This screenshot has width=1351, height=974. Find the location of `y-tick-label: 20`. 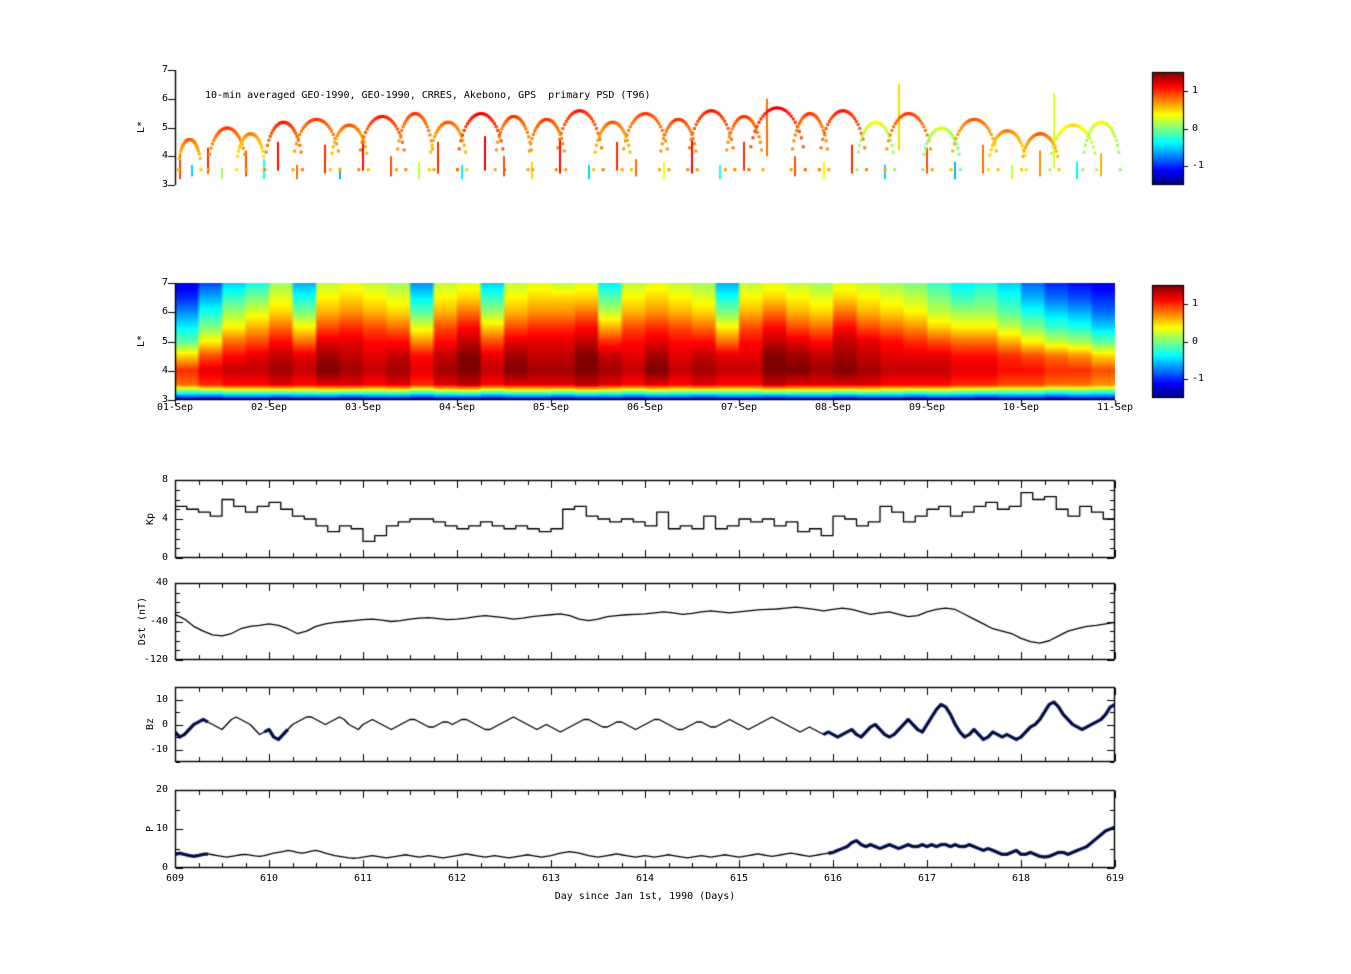

y-tick-label: 20 is located at coordinates (161, 789).